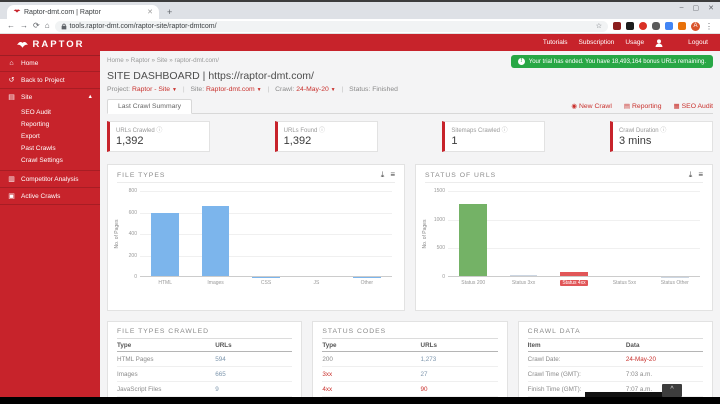  Describe the element at coordinates (521, 61) in the screenshot. I see `alert-icon: !` at that location.